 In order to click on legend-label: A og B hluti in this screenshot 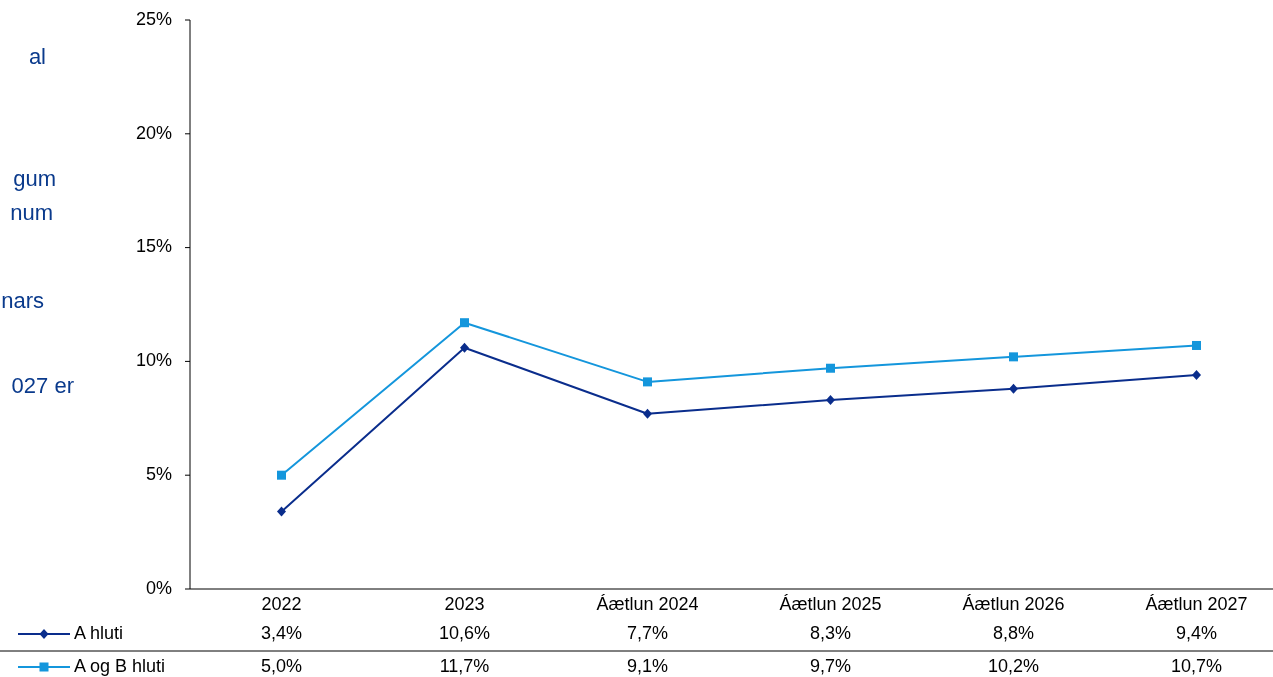, I will do `click(120, 665)`.